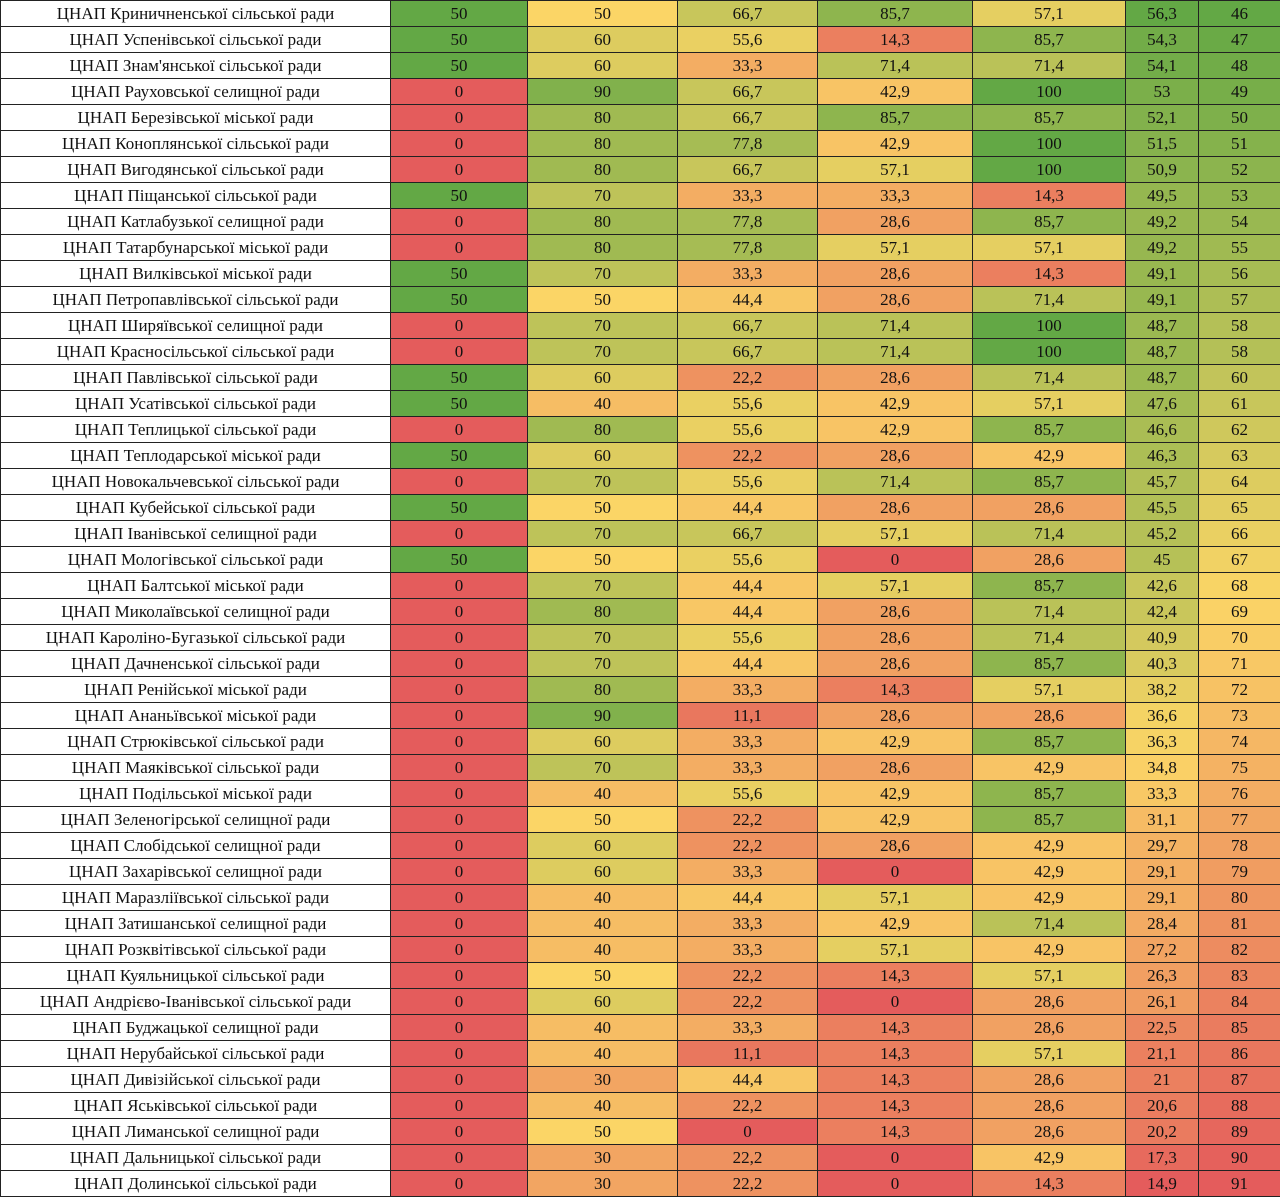 This screenshot has height=1198, width=1280. I want to click on score-cell-col-6: 49,2, so click(1162, 221).